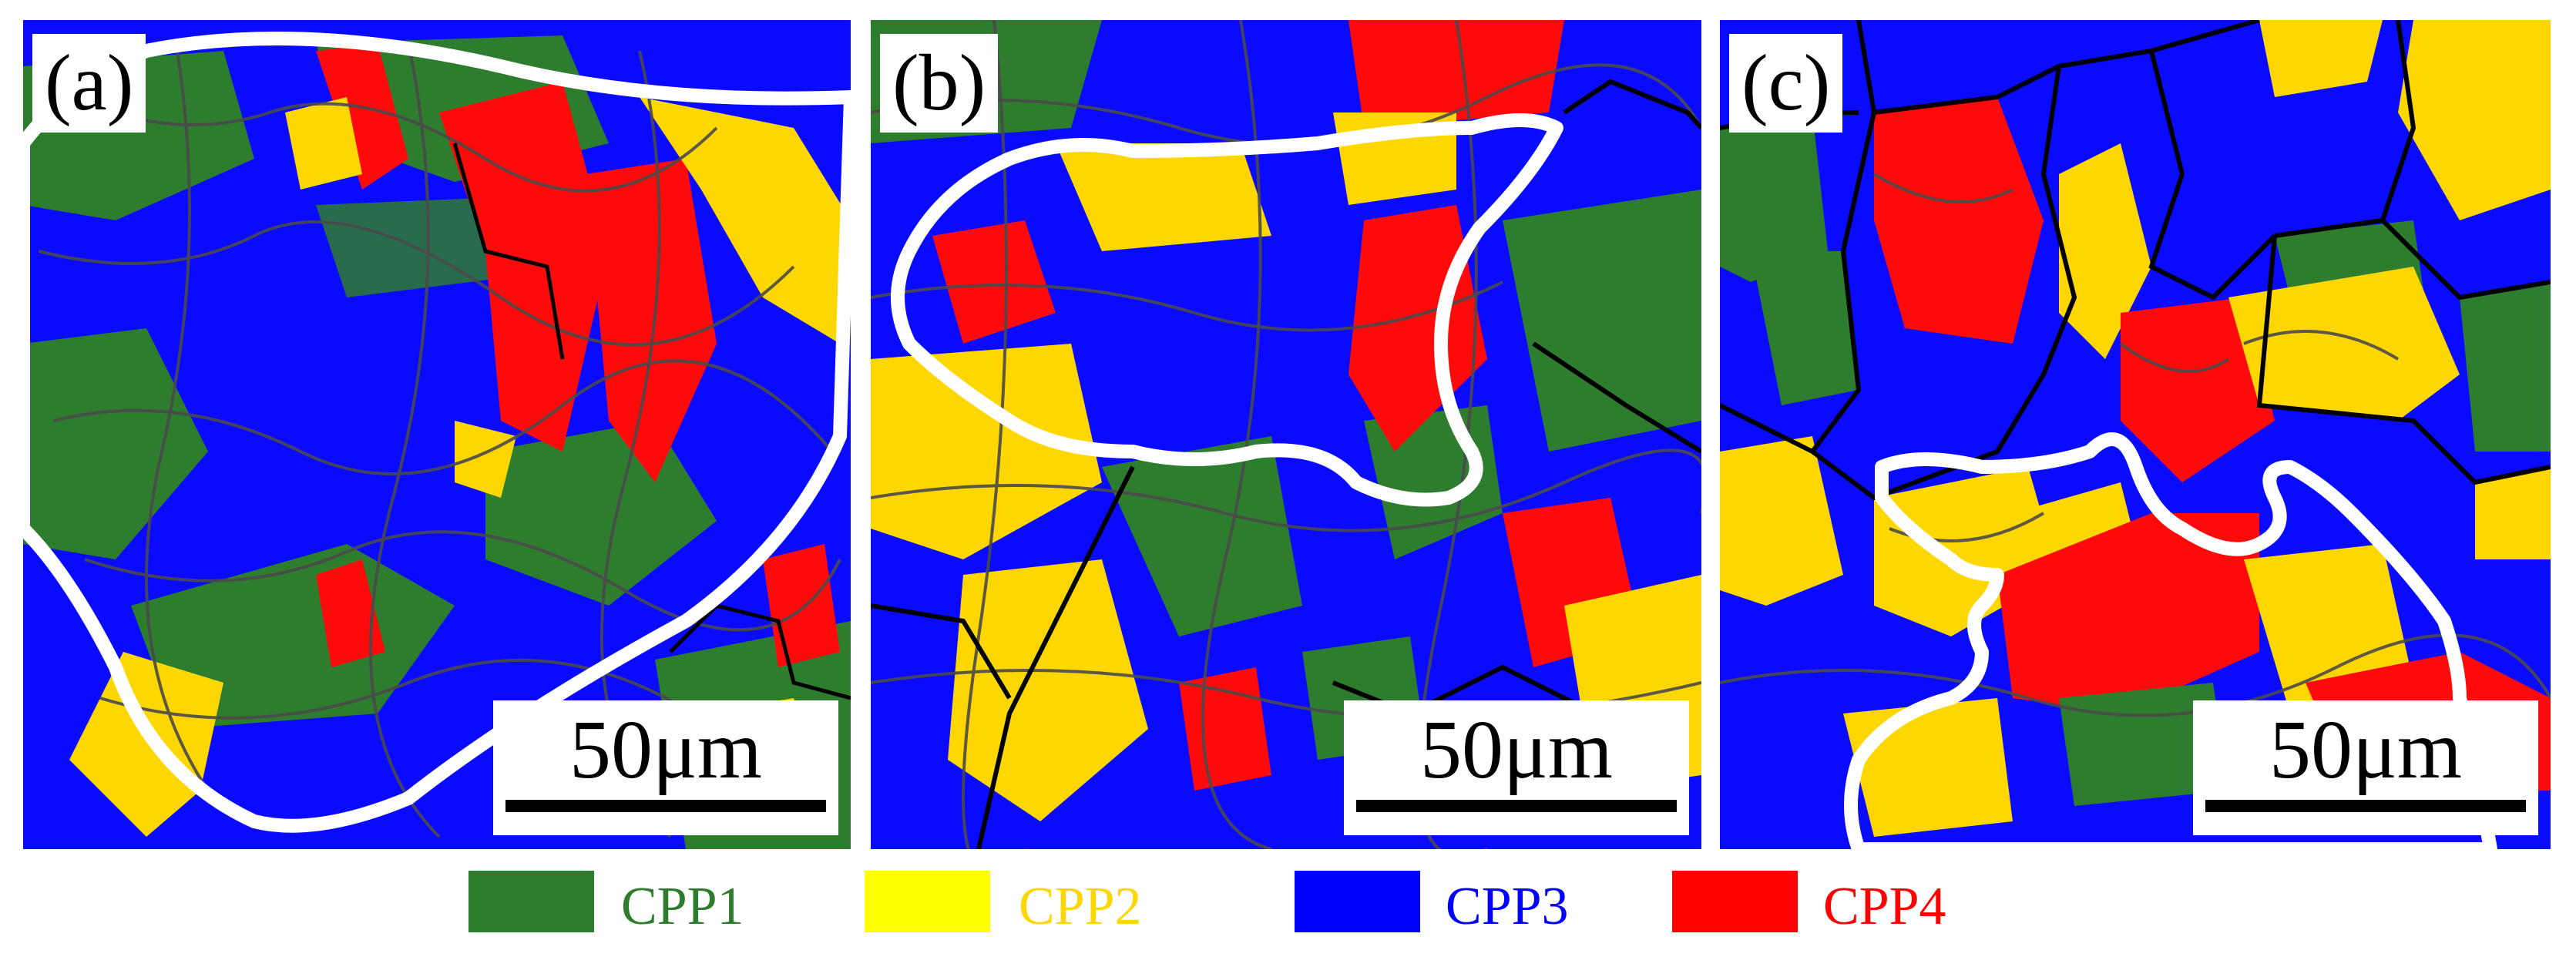  Describe the element at coordinates (1516, 806) in the screenshot. I see `scale-bar-b` at that location.